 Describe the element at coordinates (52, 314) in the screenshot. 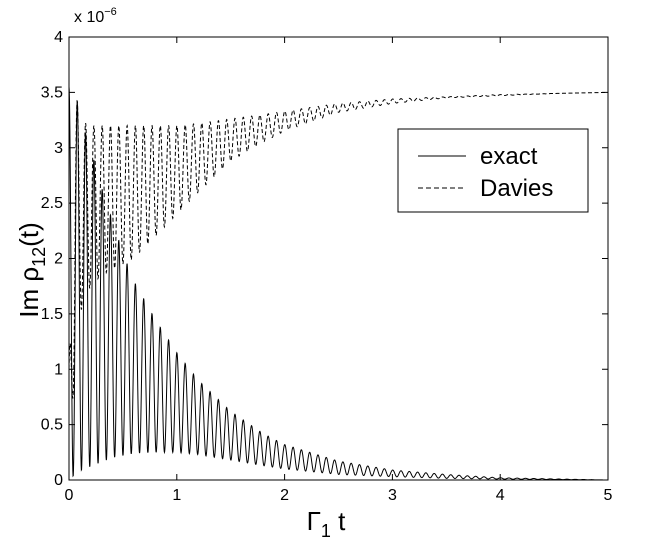

I see `y-tick-label: 1.5` at that location.